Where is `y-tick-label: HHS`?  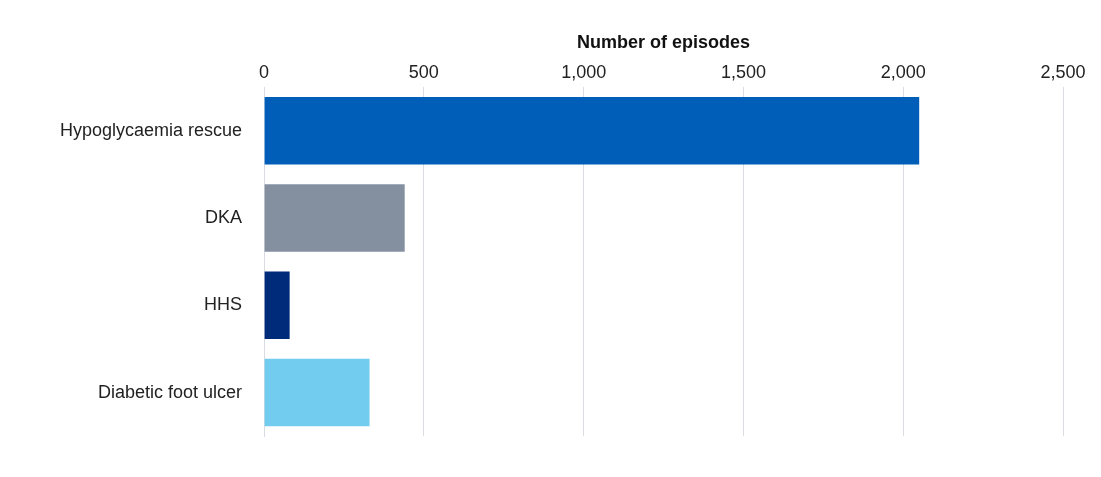 y-tick-label: HHS is located at coordinates (223, 304).